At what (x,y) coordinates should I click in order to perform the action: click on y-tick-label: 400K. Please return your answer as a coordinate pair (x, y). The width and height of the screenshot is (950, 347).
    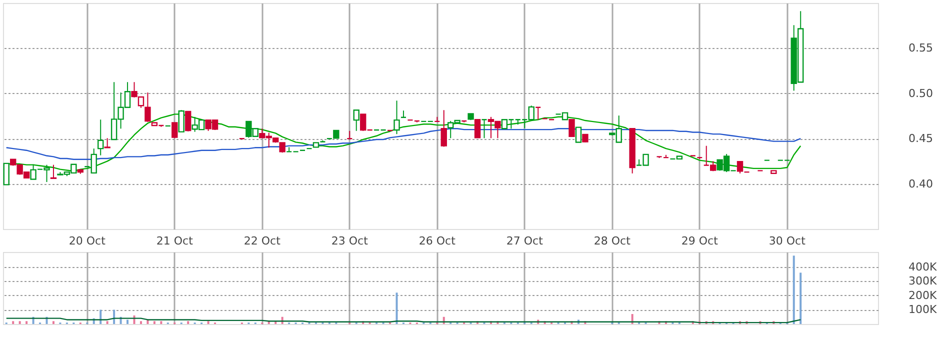
    Looking at the image, I should click on (923, 267).